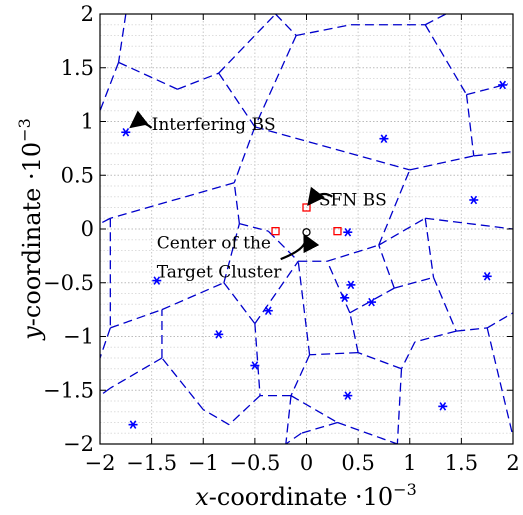 This screenshot has height=515, width=523. What do you see at coordinates (214, 125) in the screenshot?
I see `annotation-label: Interfering BS` at bounding box center [214, 125].